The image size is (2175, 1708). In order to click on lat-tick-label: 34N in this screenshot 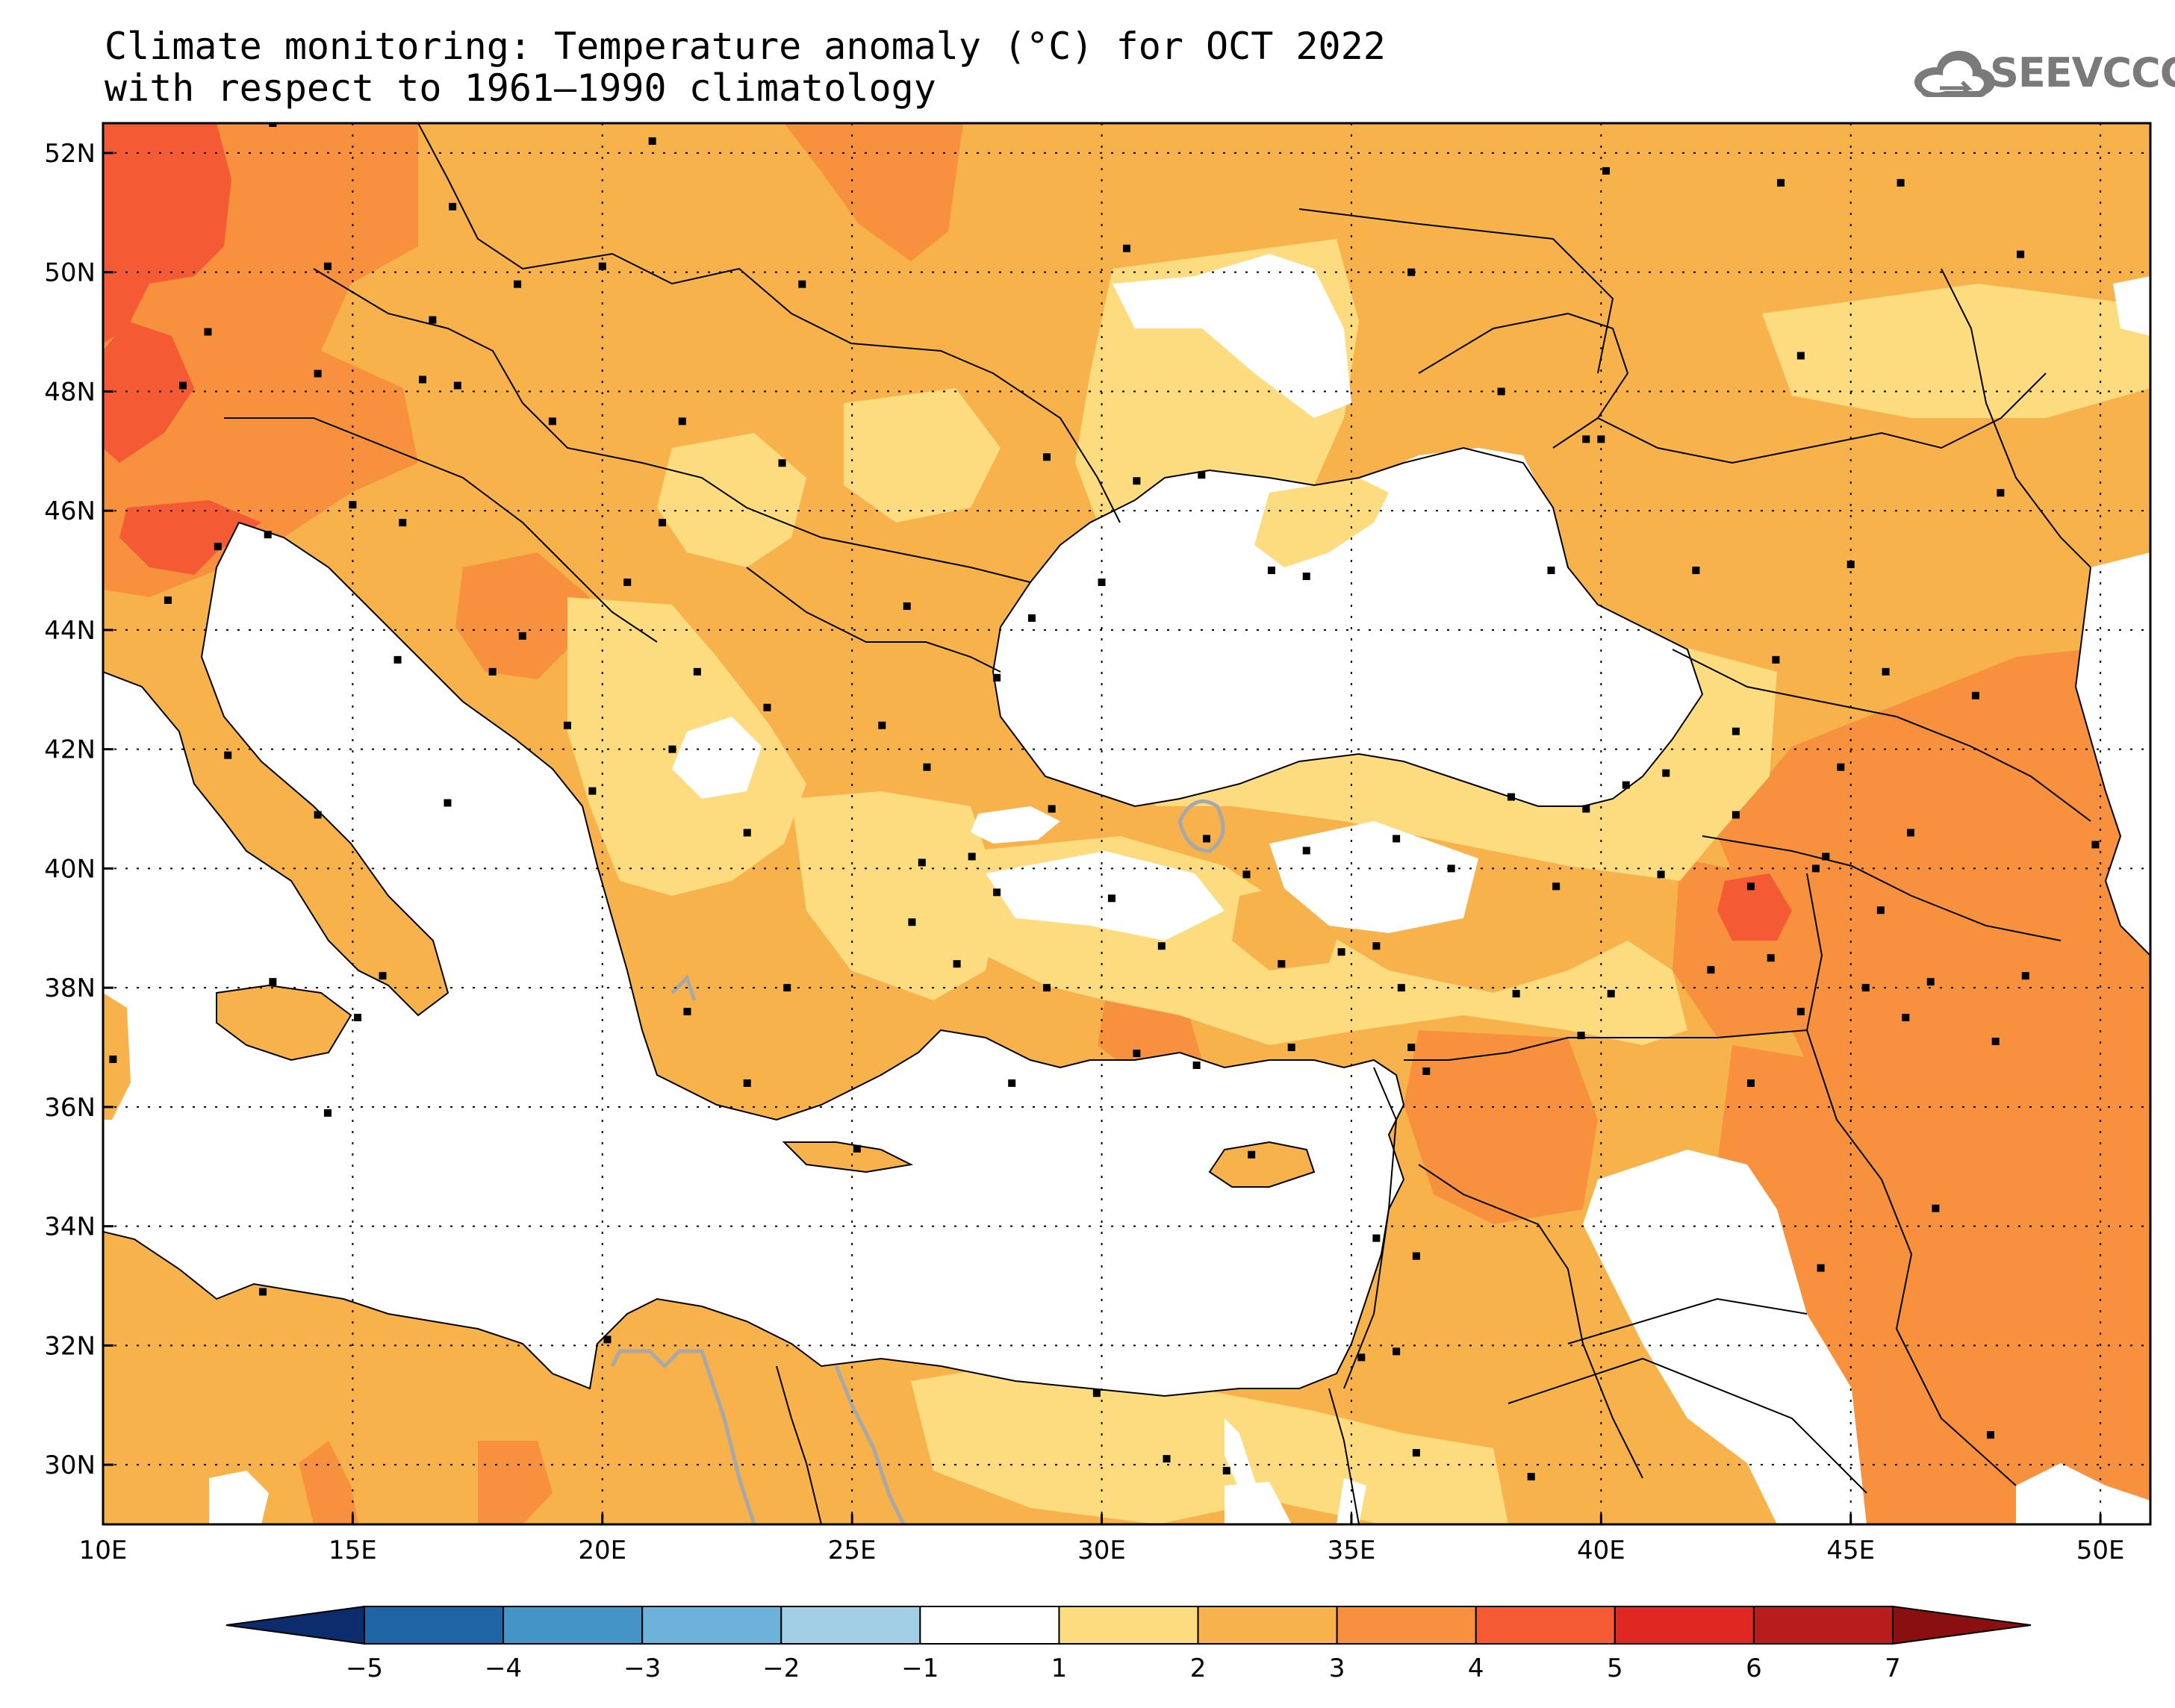, I will do `click(70, 1227)`.